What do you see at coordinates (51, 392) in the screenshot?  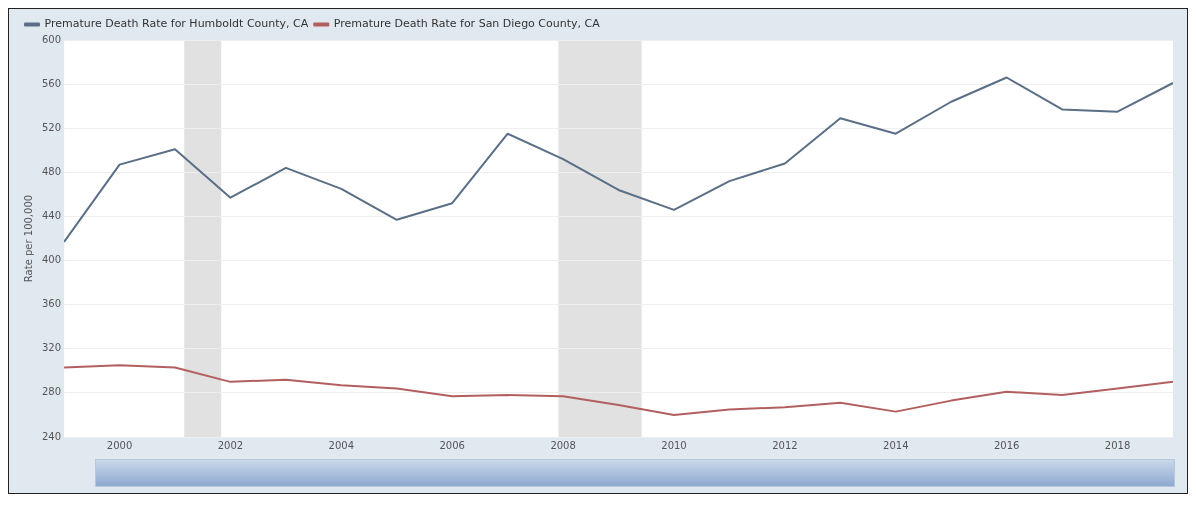 I see `y-tick-label: 280` at bounding box center [51, 392].